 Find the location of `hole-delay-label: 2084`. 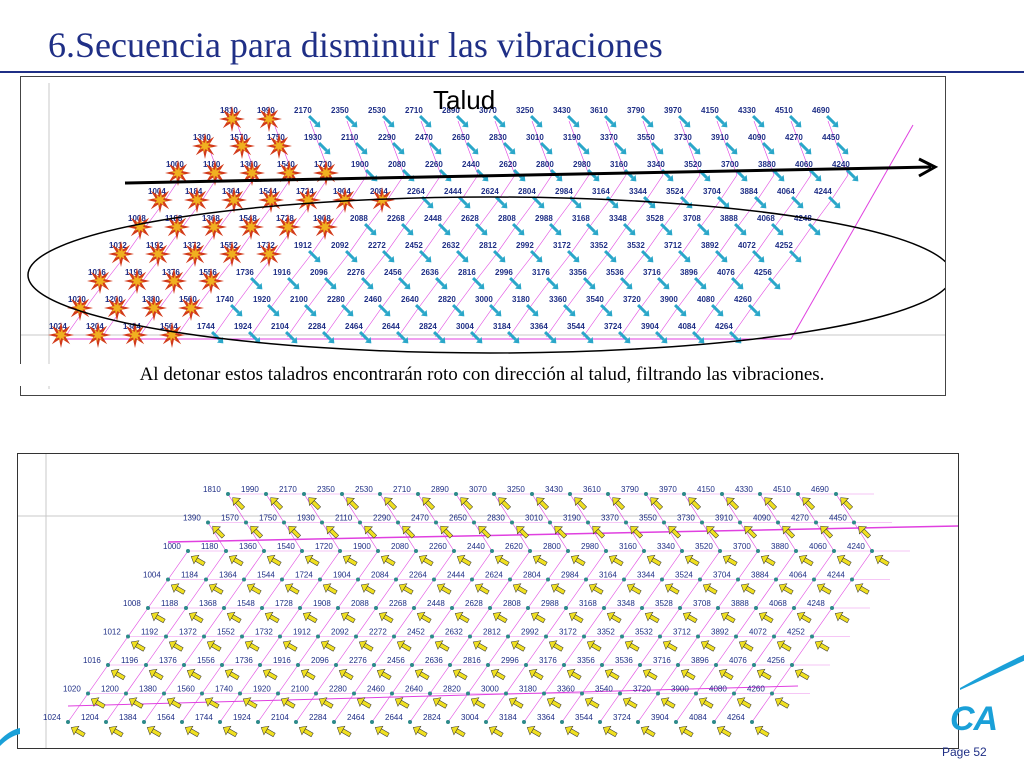

hole-delay-label: 2084 is located at coordinates (380, 575).